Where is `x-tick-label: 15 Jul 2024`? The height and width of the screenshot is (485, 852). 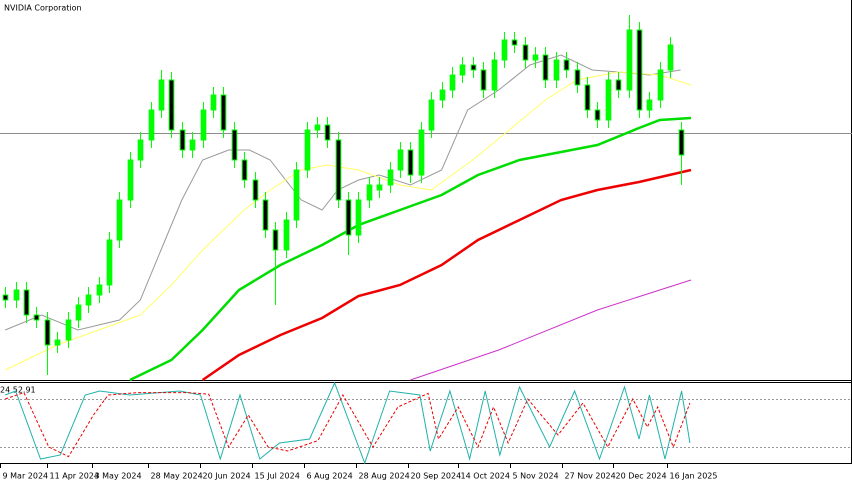
x-tick-label: 15 Jul 2024 is located at coordinates (277, 476).